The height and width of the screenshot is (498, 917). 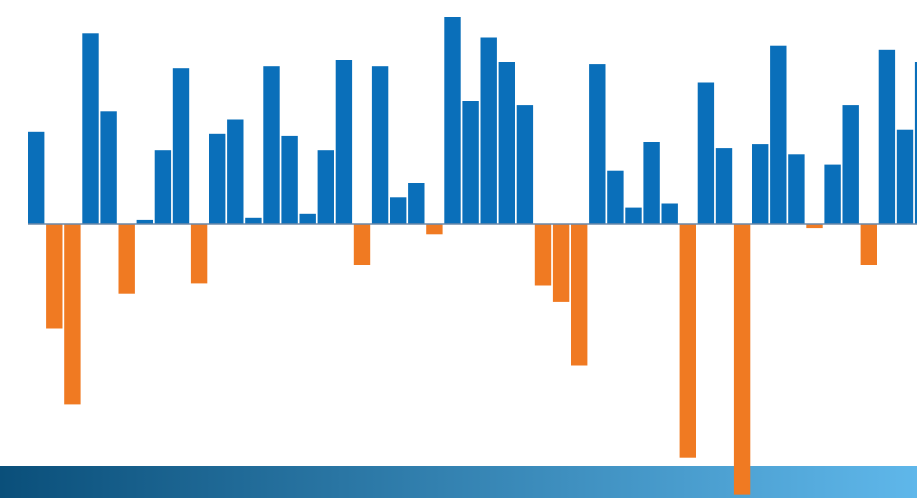 What do you see at coordinates (458, 482) in the screenshot?
I see `footer-gradient-band` at bounding box center [458, 482].